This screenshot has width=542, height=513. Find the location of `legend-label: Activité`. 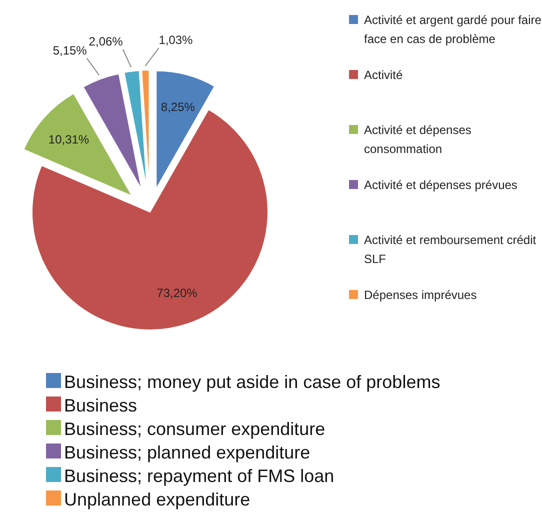

legend-label: Activité is located at coordinates (384, 75).